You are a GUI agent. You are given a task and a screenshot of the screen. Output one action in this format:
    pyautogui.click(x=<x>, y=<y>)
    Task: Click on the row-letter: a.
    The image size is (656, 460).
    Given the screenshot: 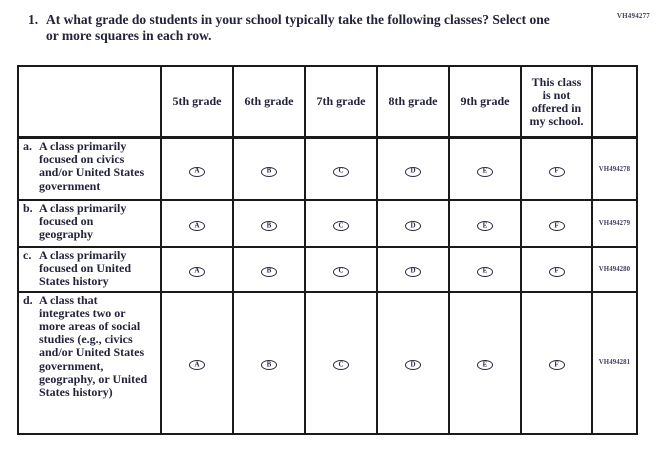 What is the action you would take?
    pyautogui.click(x=27, y=146)
    